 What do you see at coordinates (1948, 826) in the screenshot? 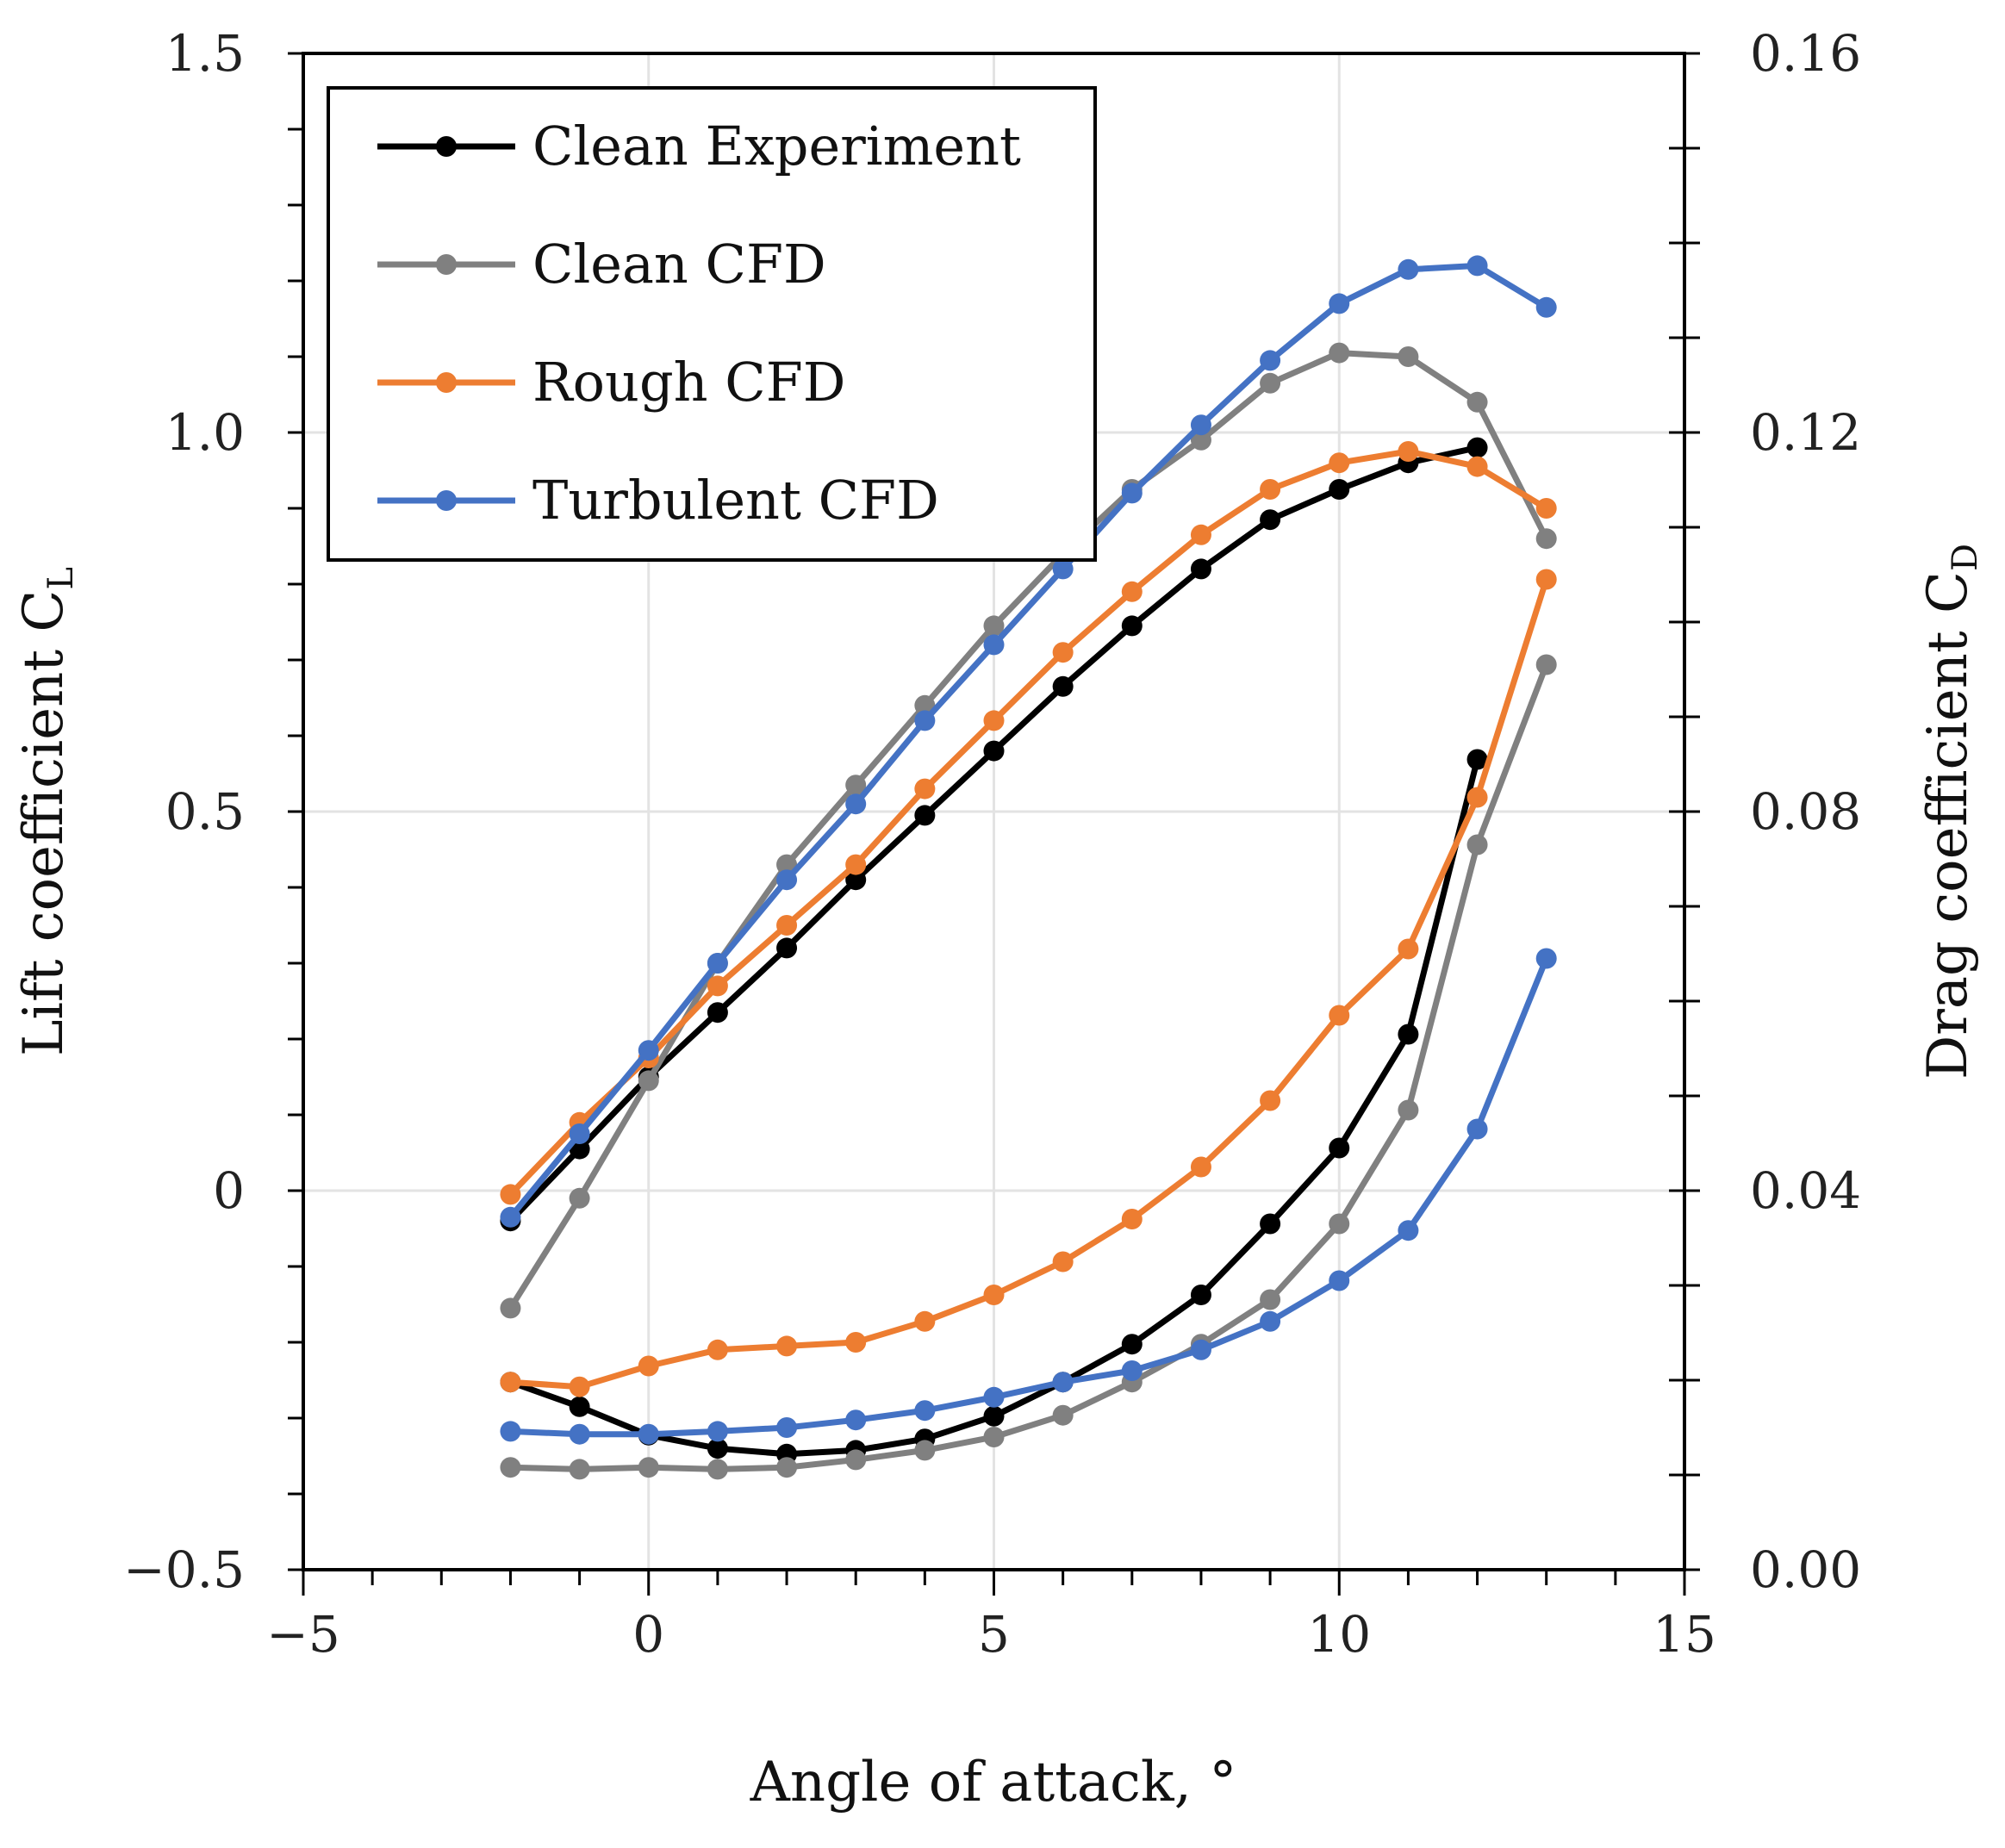
I see `y2-axis-title-main: Drag coefficient C` at bounding box center [1948, 826].